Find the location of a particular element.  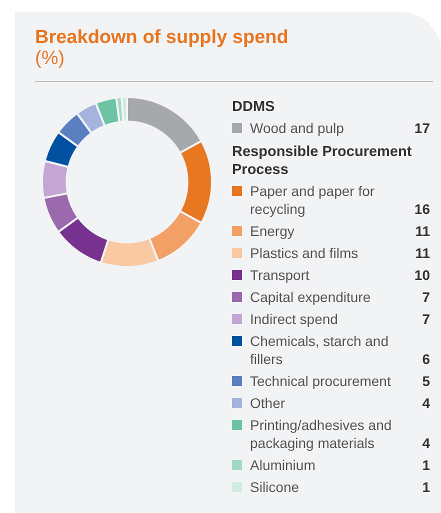

chart-subtitle: (%) is located at coordinates (50, 58).